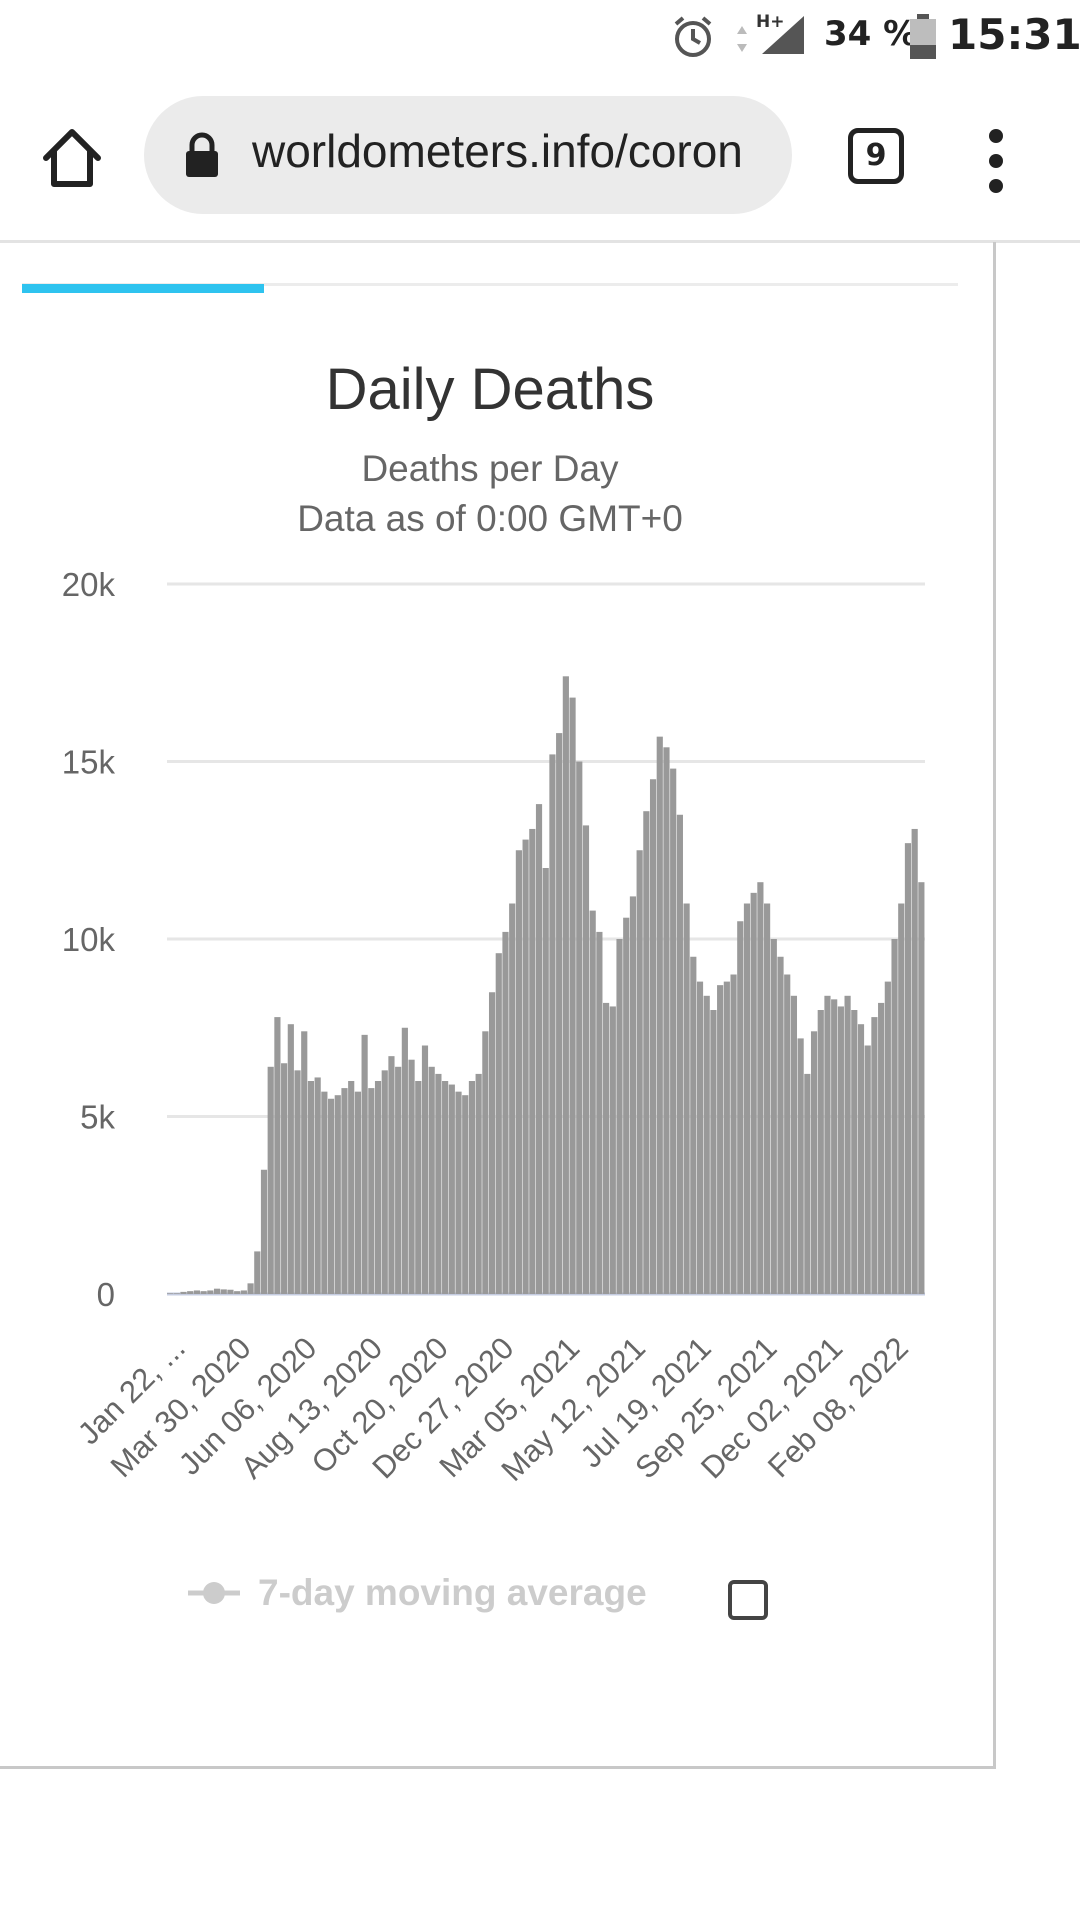 This screenshot has width=1080, height=1920. What do you see at coordinates (72, 158) in the screenshot?
I see `home-icon` at bounding box center [72, 158].